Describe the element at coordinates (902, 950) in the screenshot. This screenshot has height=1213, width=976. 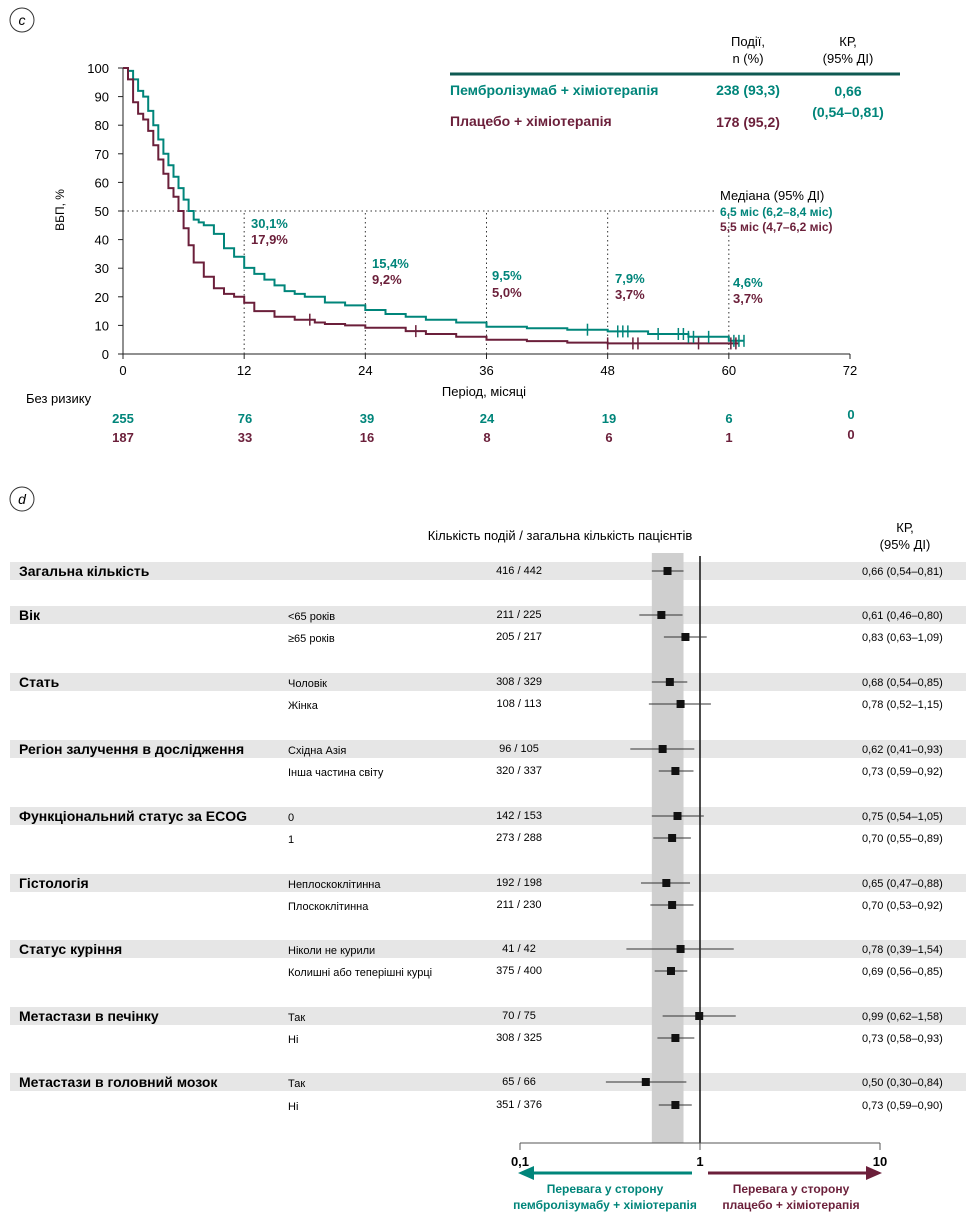
I see `forest-hr-text: 0,78 (0,39–1,54)` at that location.